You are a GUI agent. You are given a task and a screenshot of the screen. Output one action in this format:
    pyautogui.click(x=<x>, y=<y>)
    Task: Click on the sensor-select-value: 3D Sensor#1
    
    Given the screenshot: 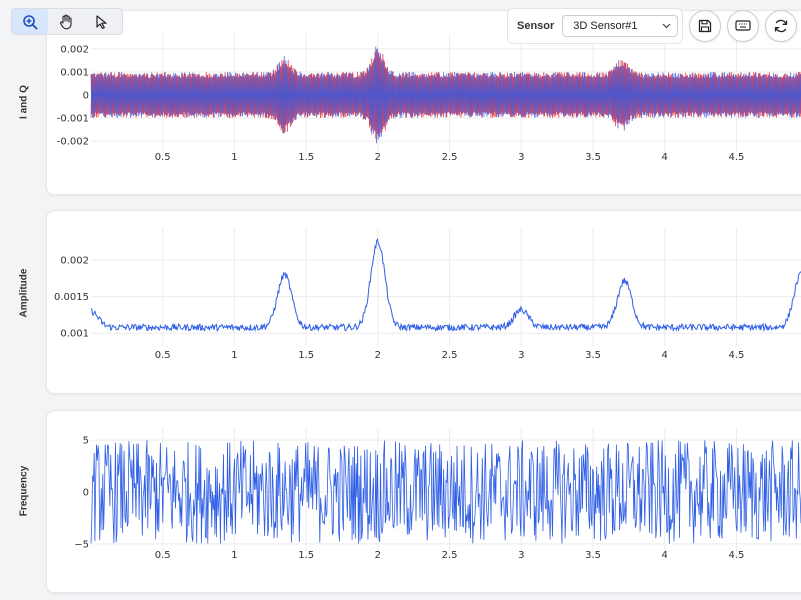 What is the action you would take?
    pyautogui.click(x=605, y=26)
    